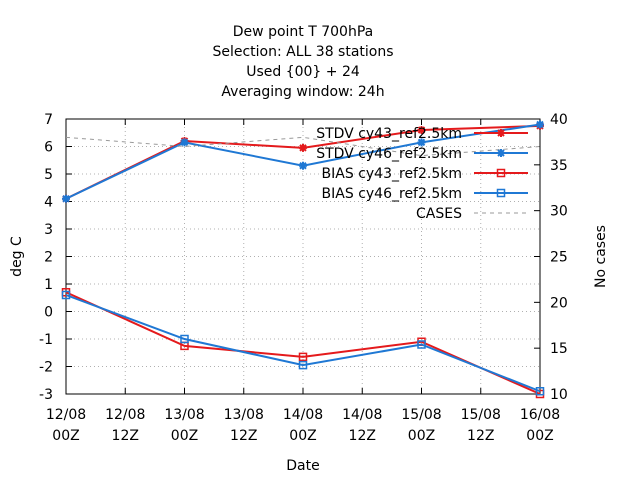 Image resolution: width=640 pixels, height=480 pixels. What do you see at coordinates (48, 203) in the screenshot?
I see `y-tick-label: 4` at bounding box center [48, 203].